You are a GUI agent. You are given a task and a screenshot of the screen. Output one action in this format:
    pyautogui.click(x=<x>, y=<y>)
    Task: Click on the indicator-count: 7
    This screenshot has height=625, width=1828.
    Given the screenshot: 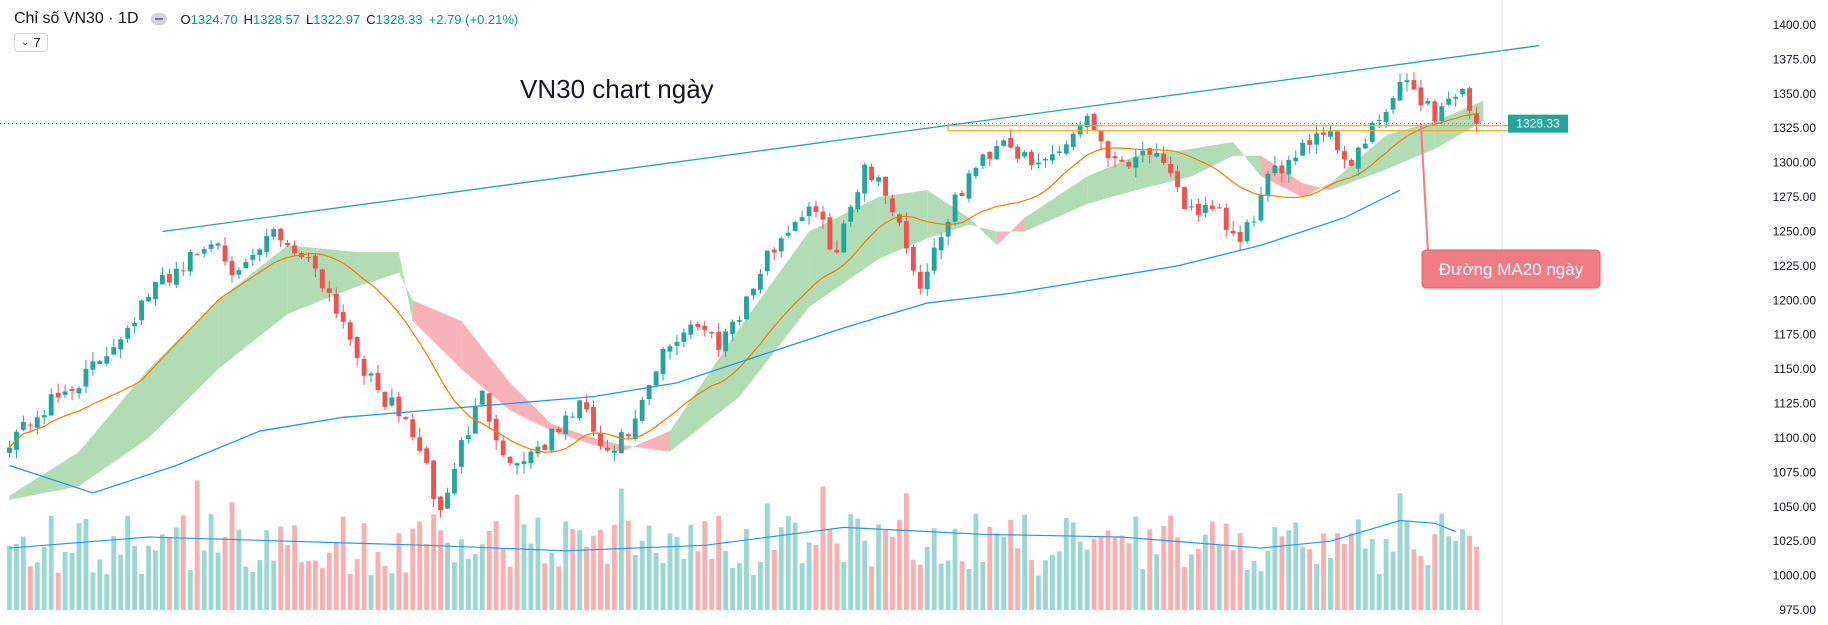 What is the action you would take?
    pyautogui.click(x=37, y=42)
    